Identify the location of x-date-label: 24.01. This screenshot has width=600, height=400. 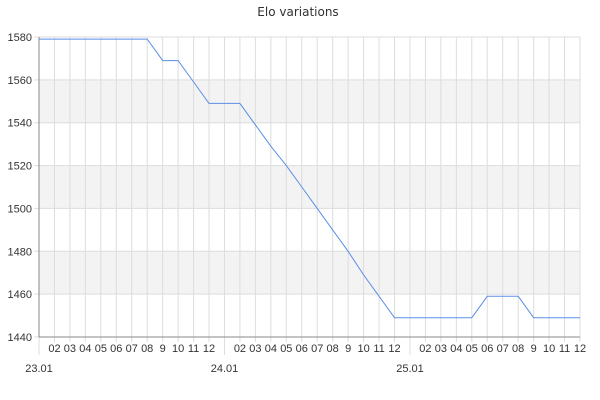
(225, 369).